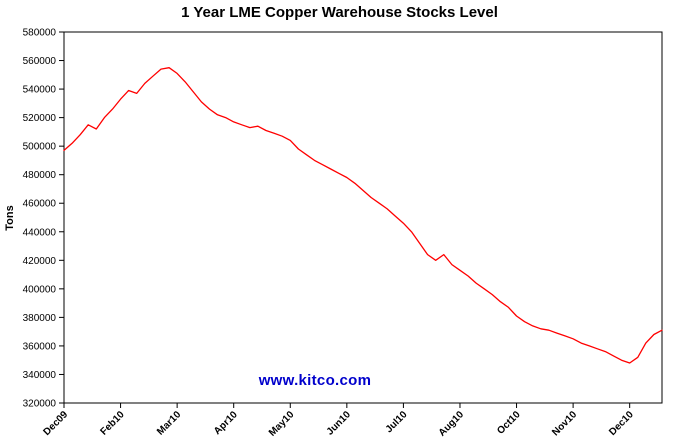 The image size is (679, 446). Describe the element at coordinates (40, 204) in the screenshot. I see `y-tick-label: 460000` at that location.